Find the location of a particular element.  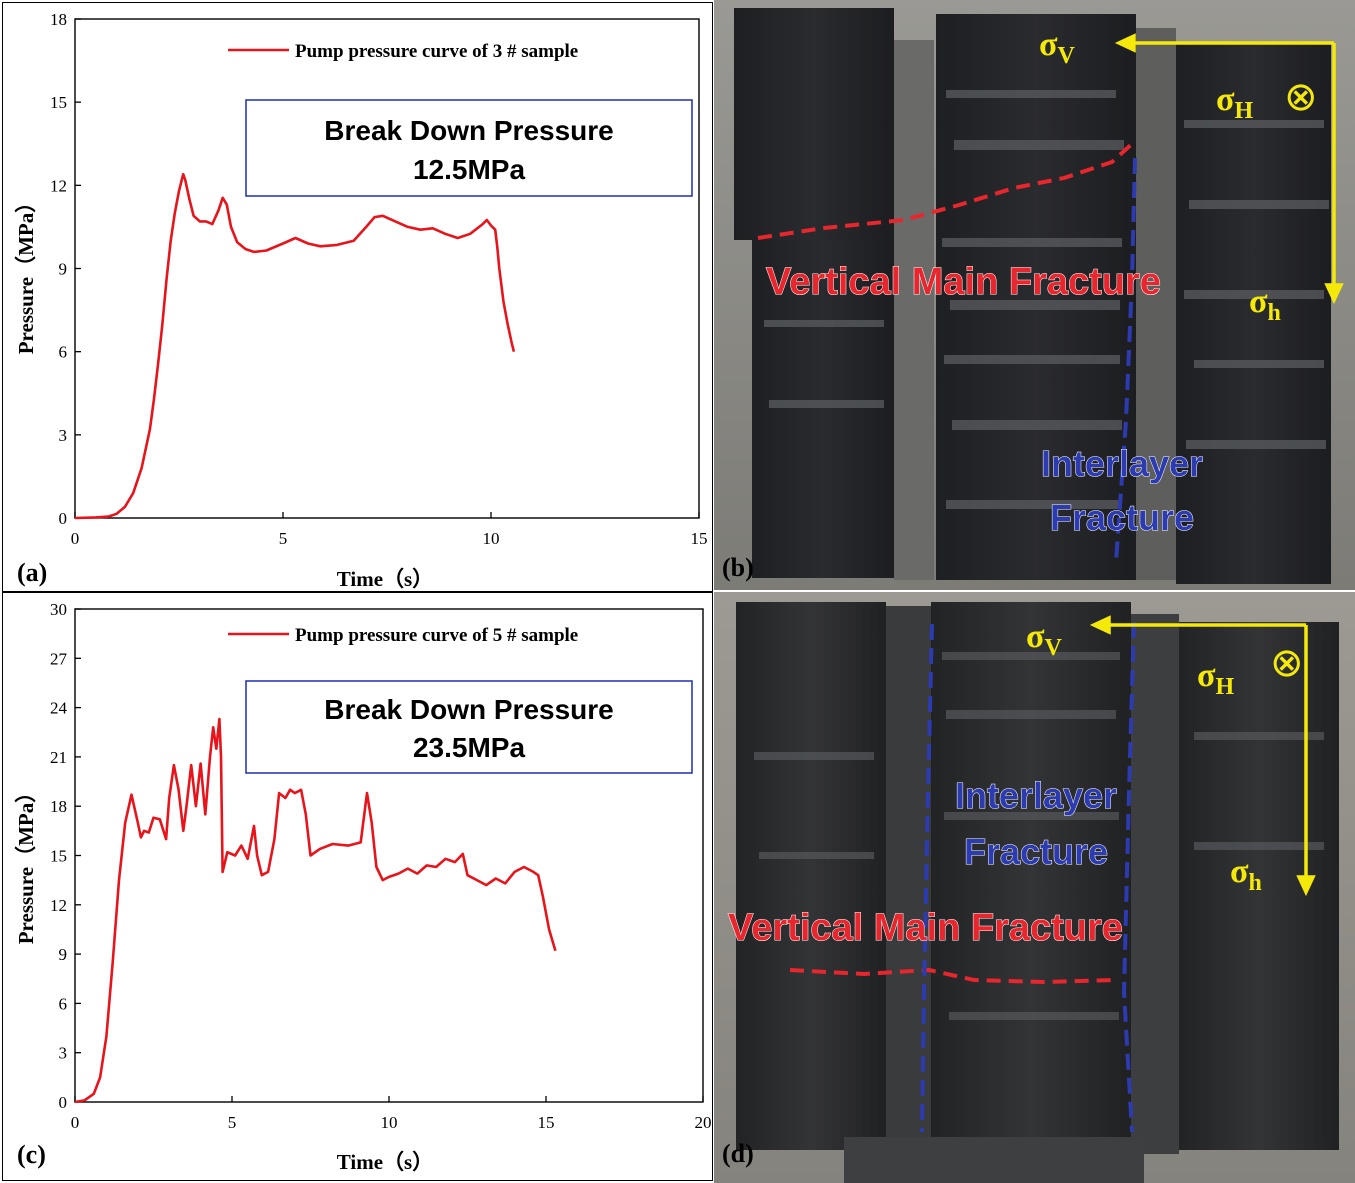

photo-d-stress-arrows is located at coordinates (1202, 756).